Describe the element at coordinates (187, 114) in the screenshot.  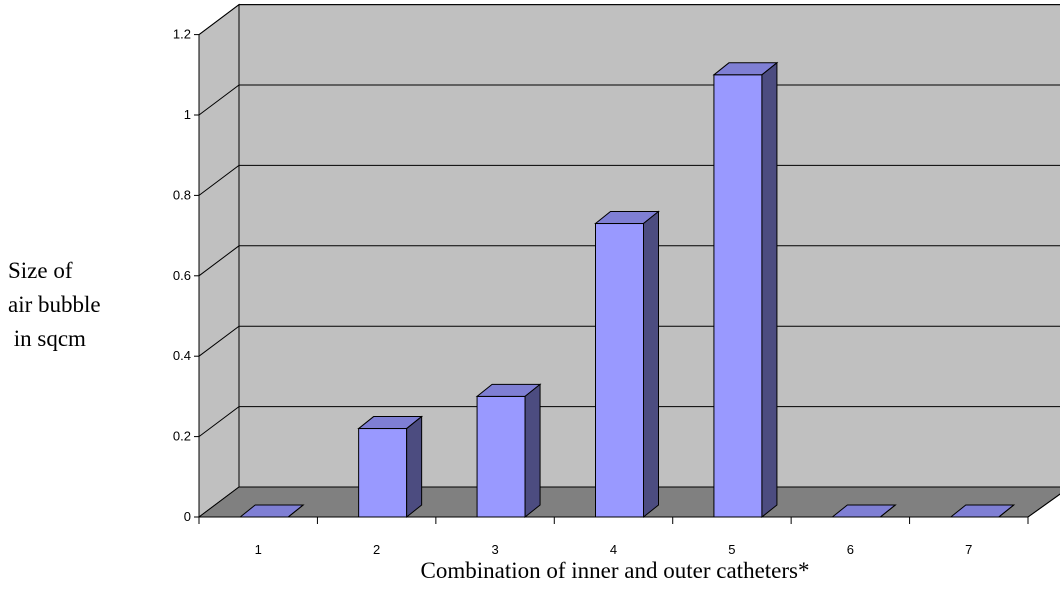
I see `y-tick-label: 1` at that location.